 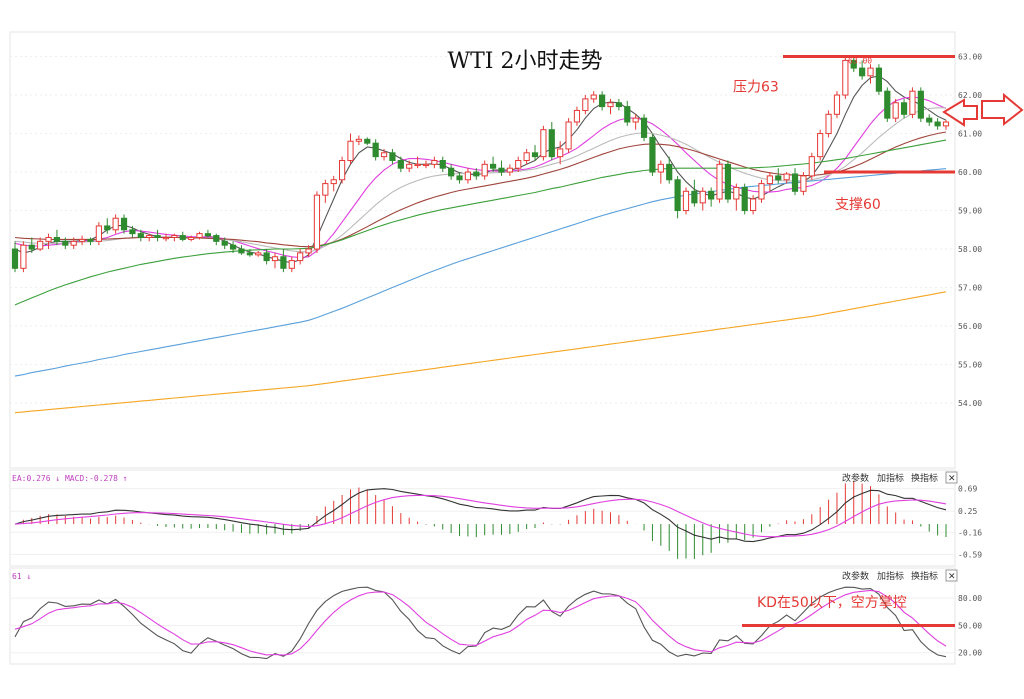 I want to click on macd-edit-params-button: 改参数, so click(x=855, y=478).